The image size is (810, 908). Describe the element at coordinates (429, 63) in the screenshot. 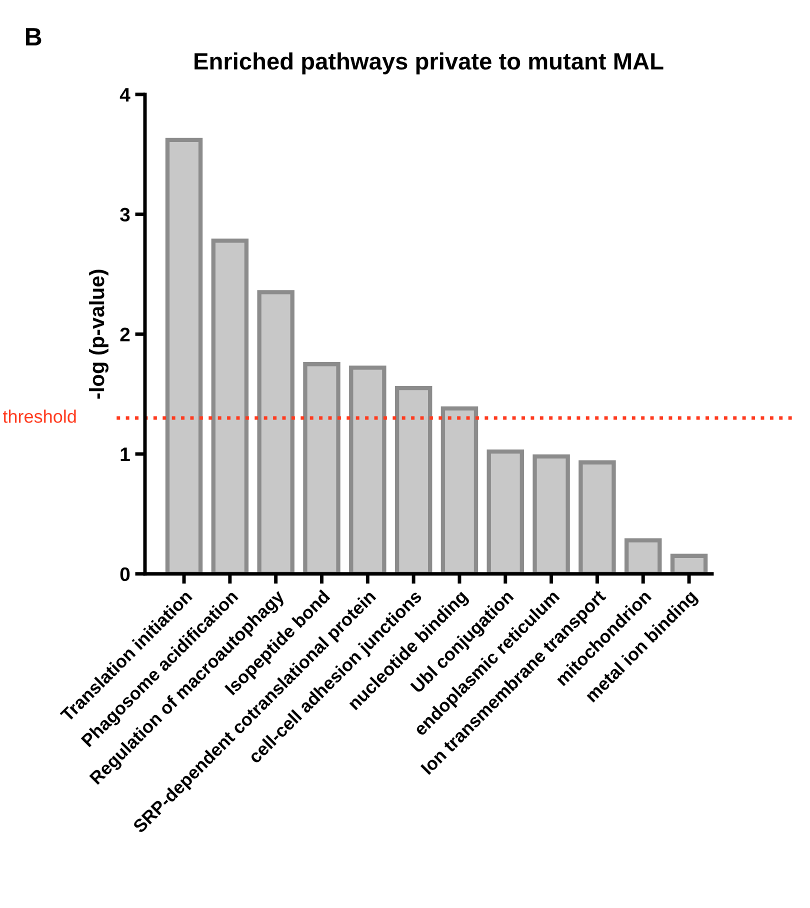

I see `chart-title: Enriched pathways private to mutant MAL` at that location.